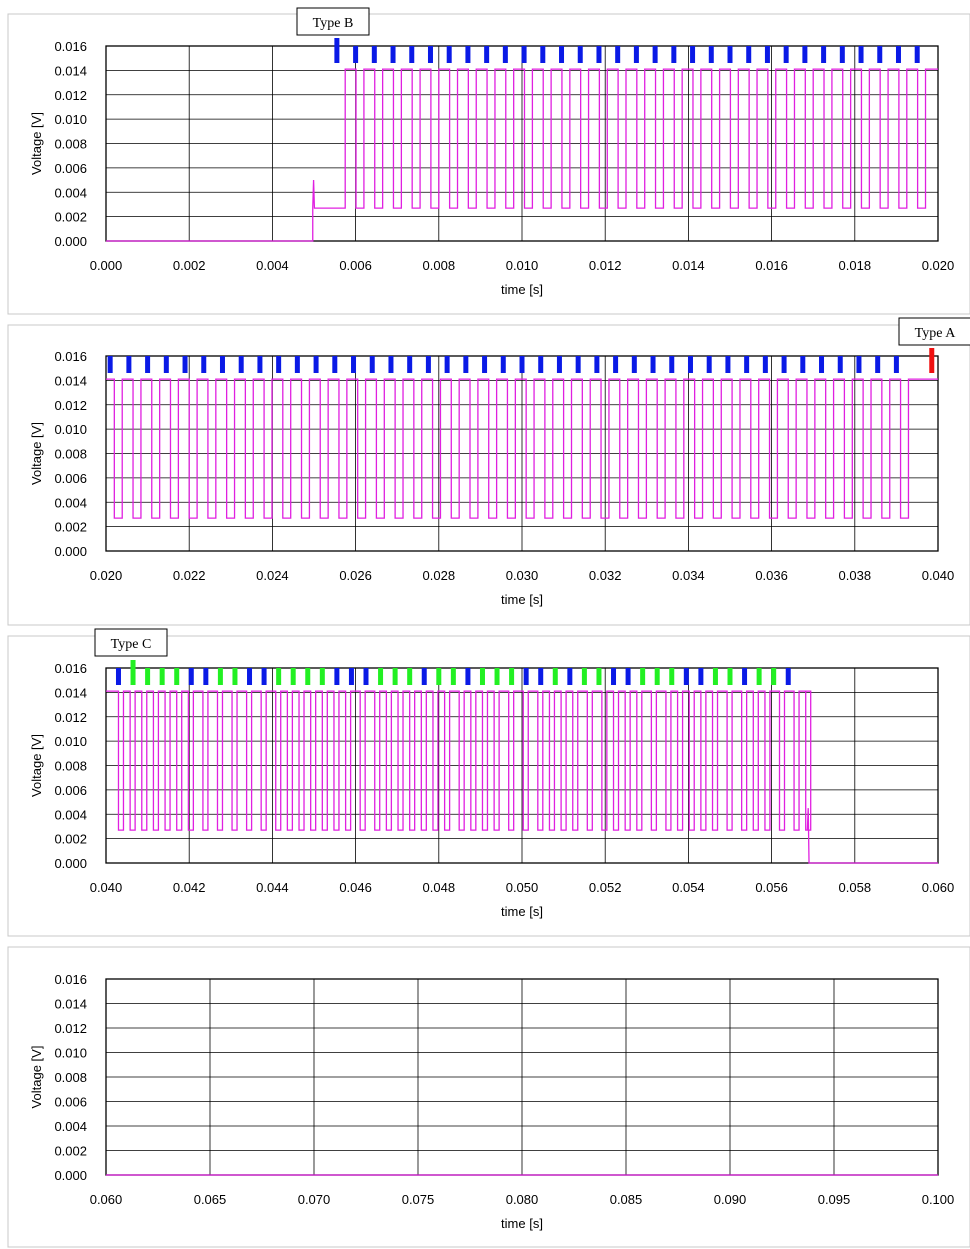  What do you see at coordinates (855, 265) in the screenshot?
I see `x-tick-label: 0.018` at bounding box center [855, 265].